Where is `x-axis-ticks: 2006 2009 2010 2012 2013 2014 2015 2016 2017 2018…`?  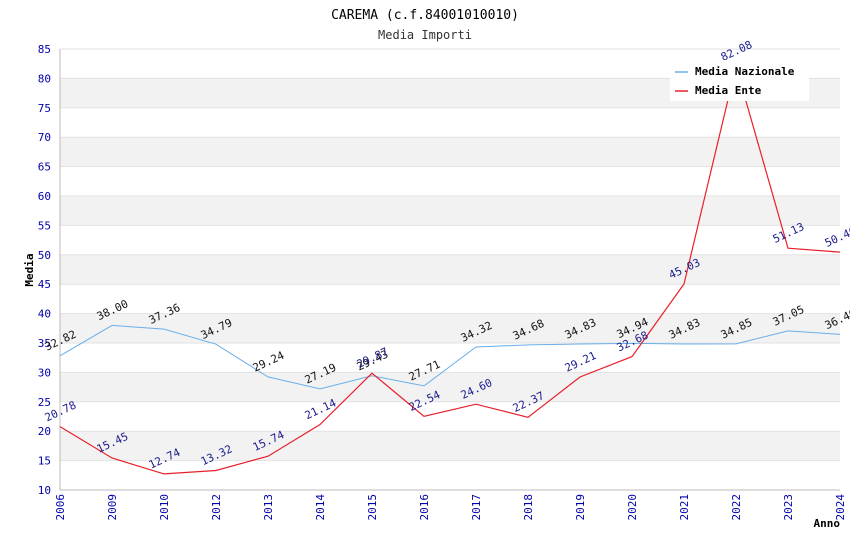 x-axis-ticks: 2006 2009 2010 2012 2013 2014 2015 2016 2017 2018… is located at coordinates (450, 507).